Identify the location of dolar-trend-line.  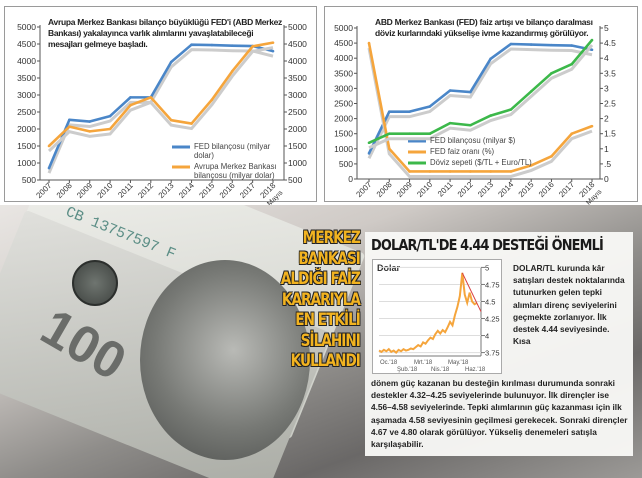
(471, 292).